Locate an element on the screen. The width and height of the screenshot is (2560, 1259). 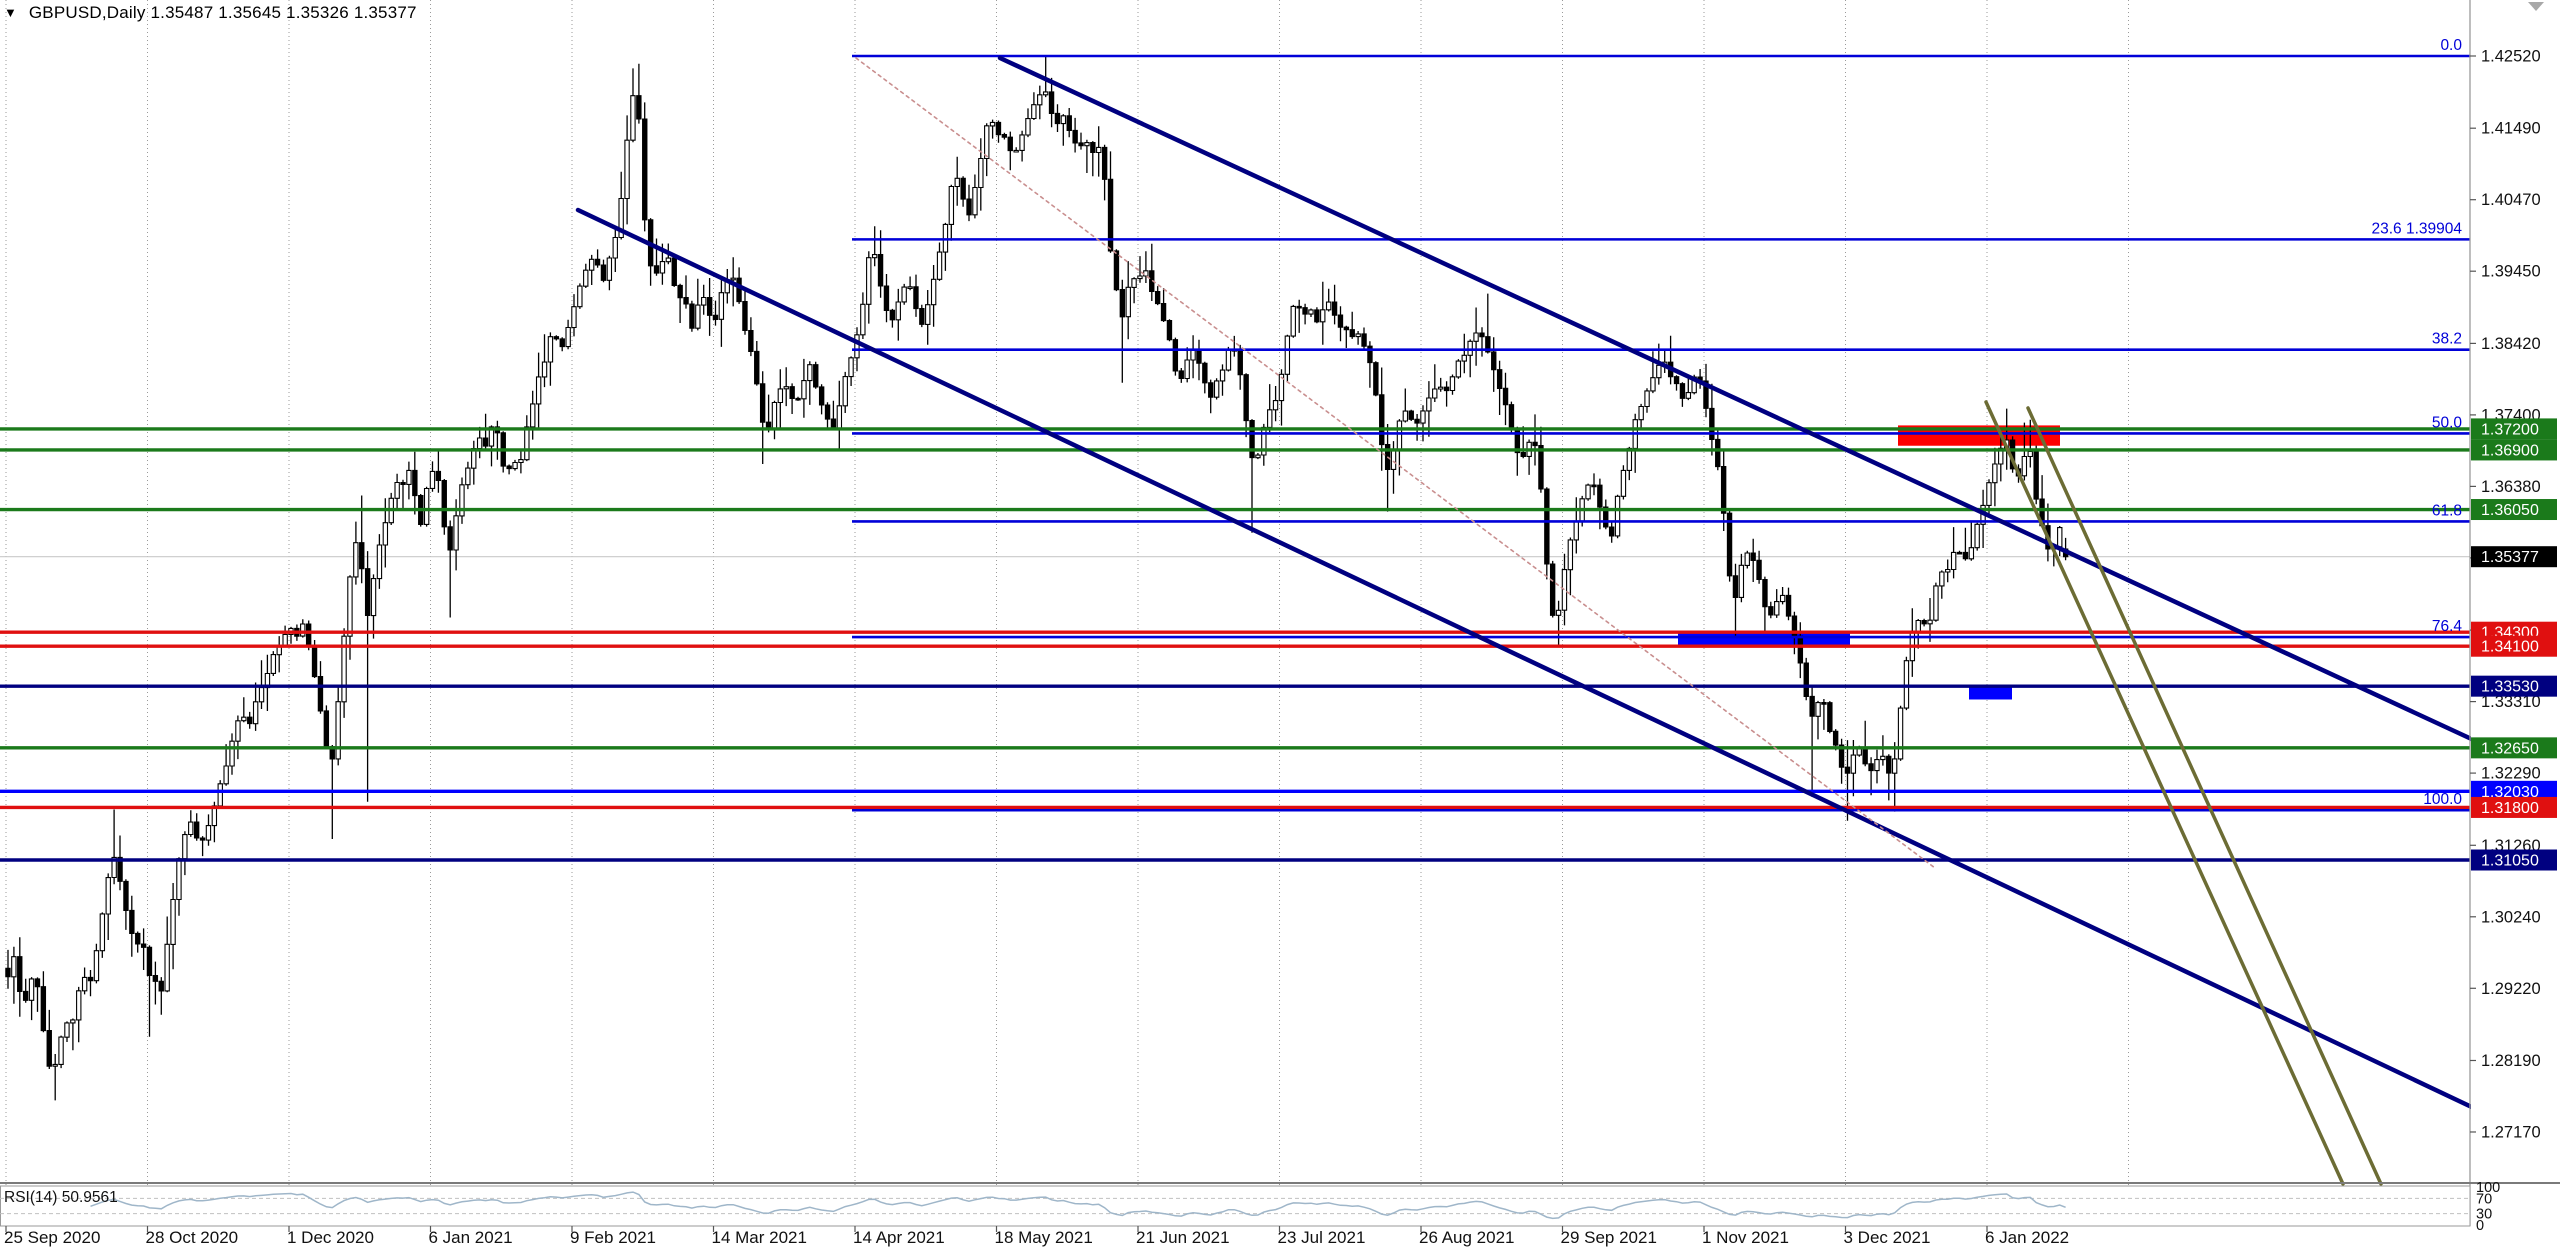
time-tick-label: 25 Sep 2020 is located at coordinates (52, 1237).